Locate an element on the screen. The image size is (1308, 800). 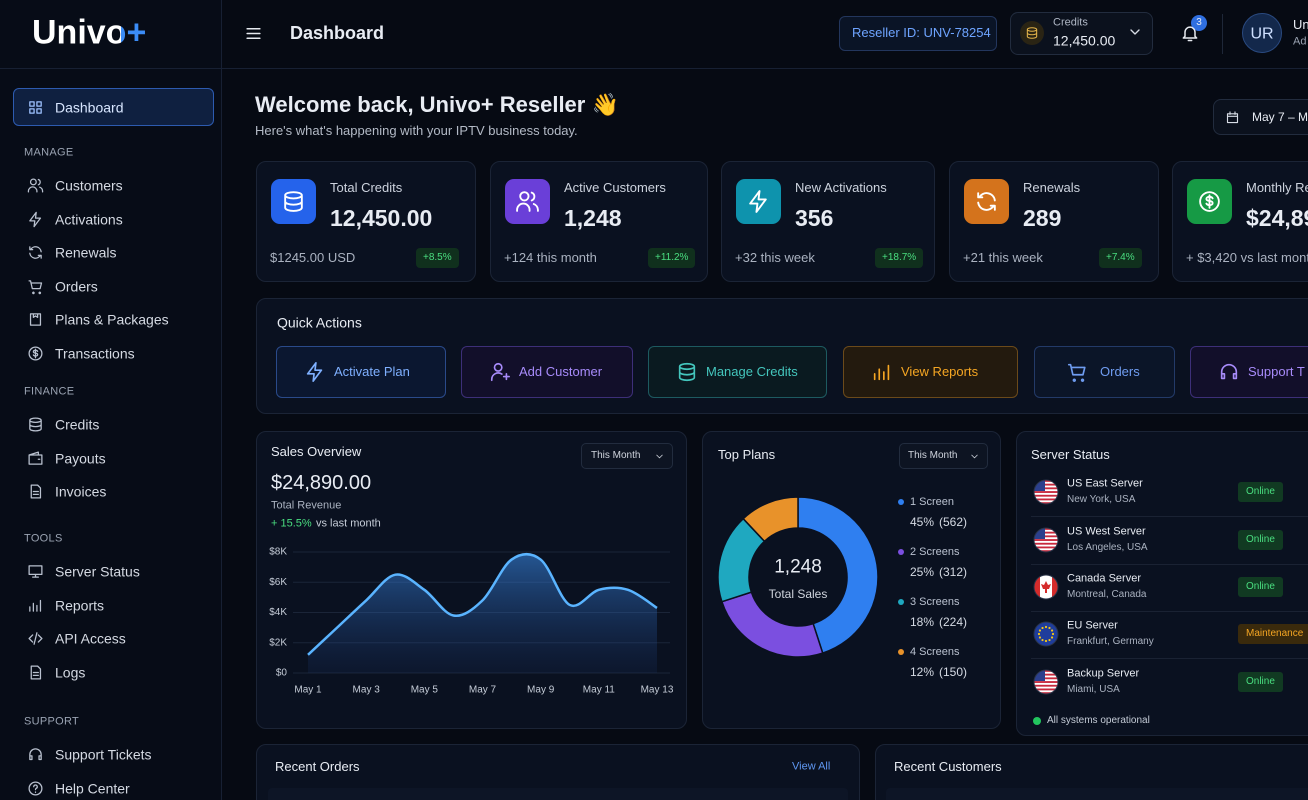
reseller-id: Reseller ID: UNV-78254 is located at coordinates (921, 33).